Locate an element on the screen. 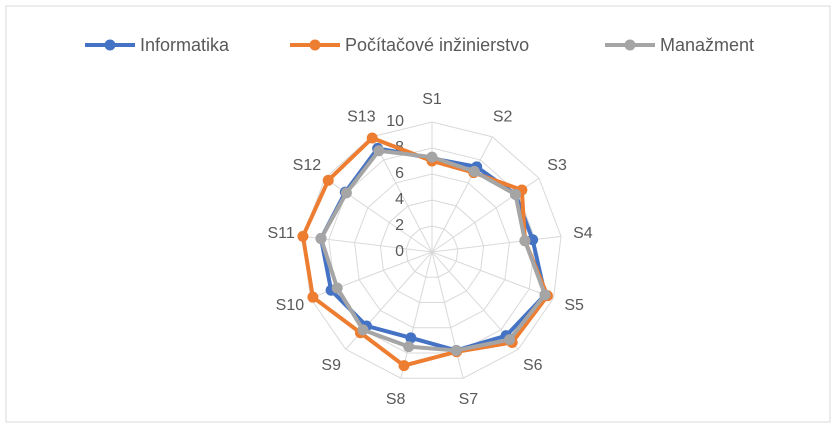  legend-label: Informatika is located at coordinates (185, 45).